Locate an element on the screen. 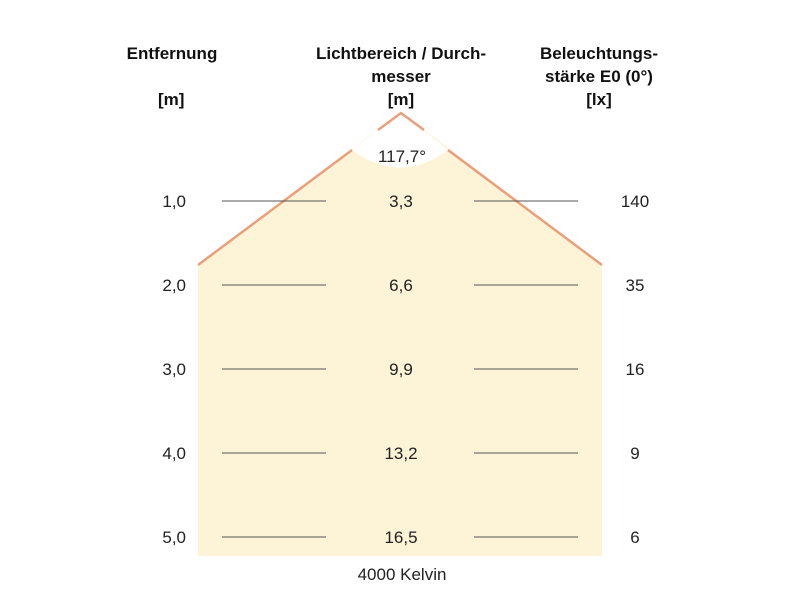 The image size is (800, 600). illuminance-header: Beleuchtungs- stärke E0 (0°) [lx] is located at coordinates (599, 76).